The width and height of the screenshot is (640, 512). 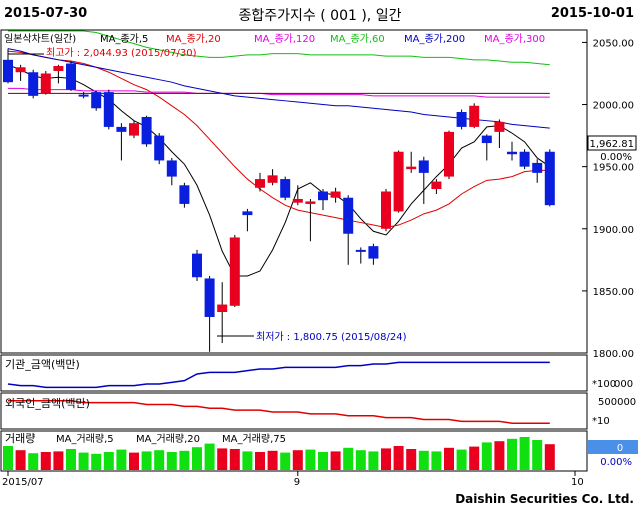 I want to click on volume-panel, so click(x=294, y=451).